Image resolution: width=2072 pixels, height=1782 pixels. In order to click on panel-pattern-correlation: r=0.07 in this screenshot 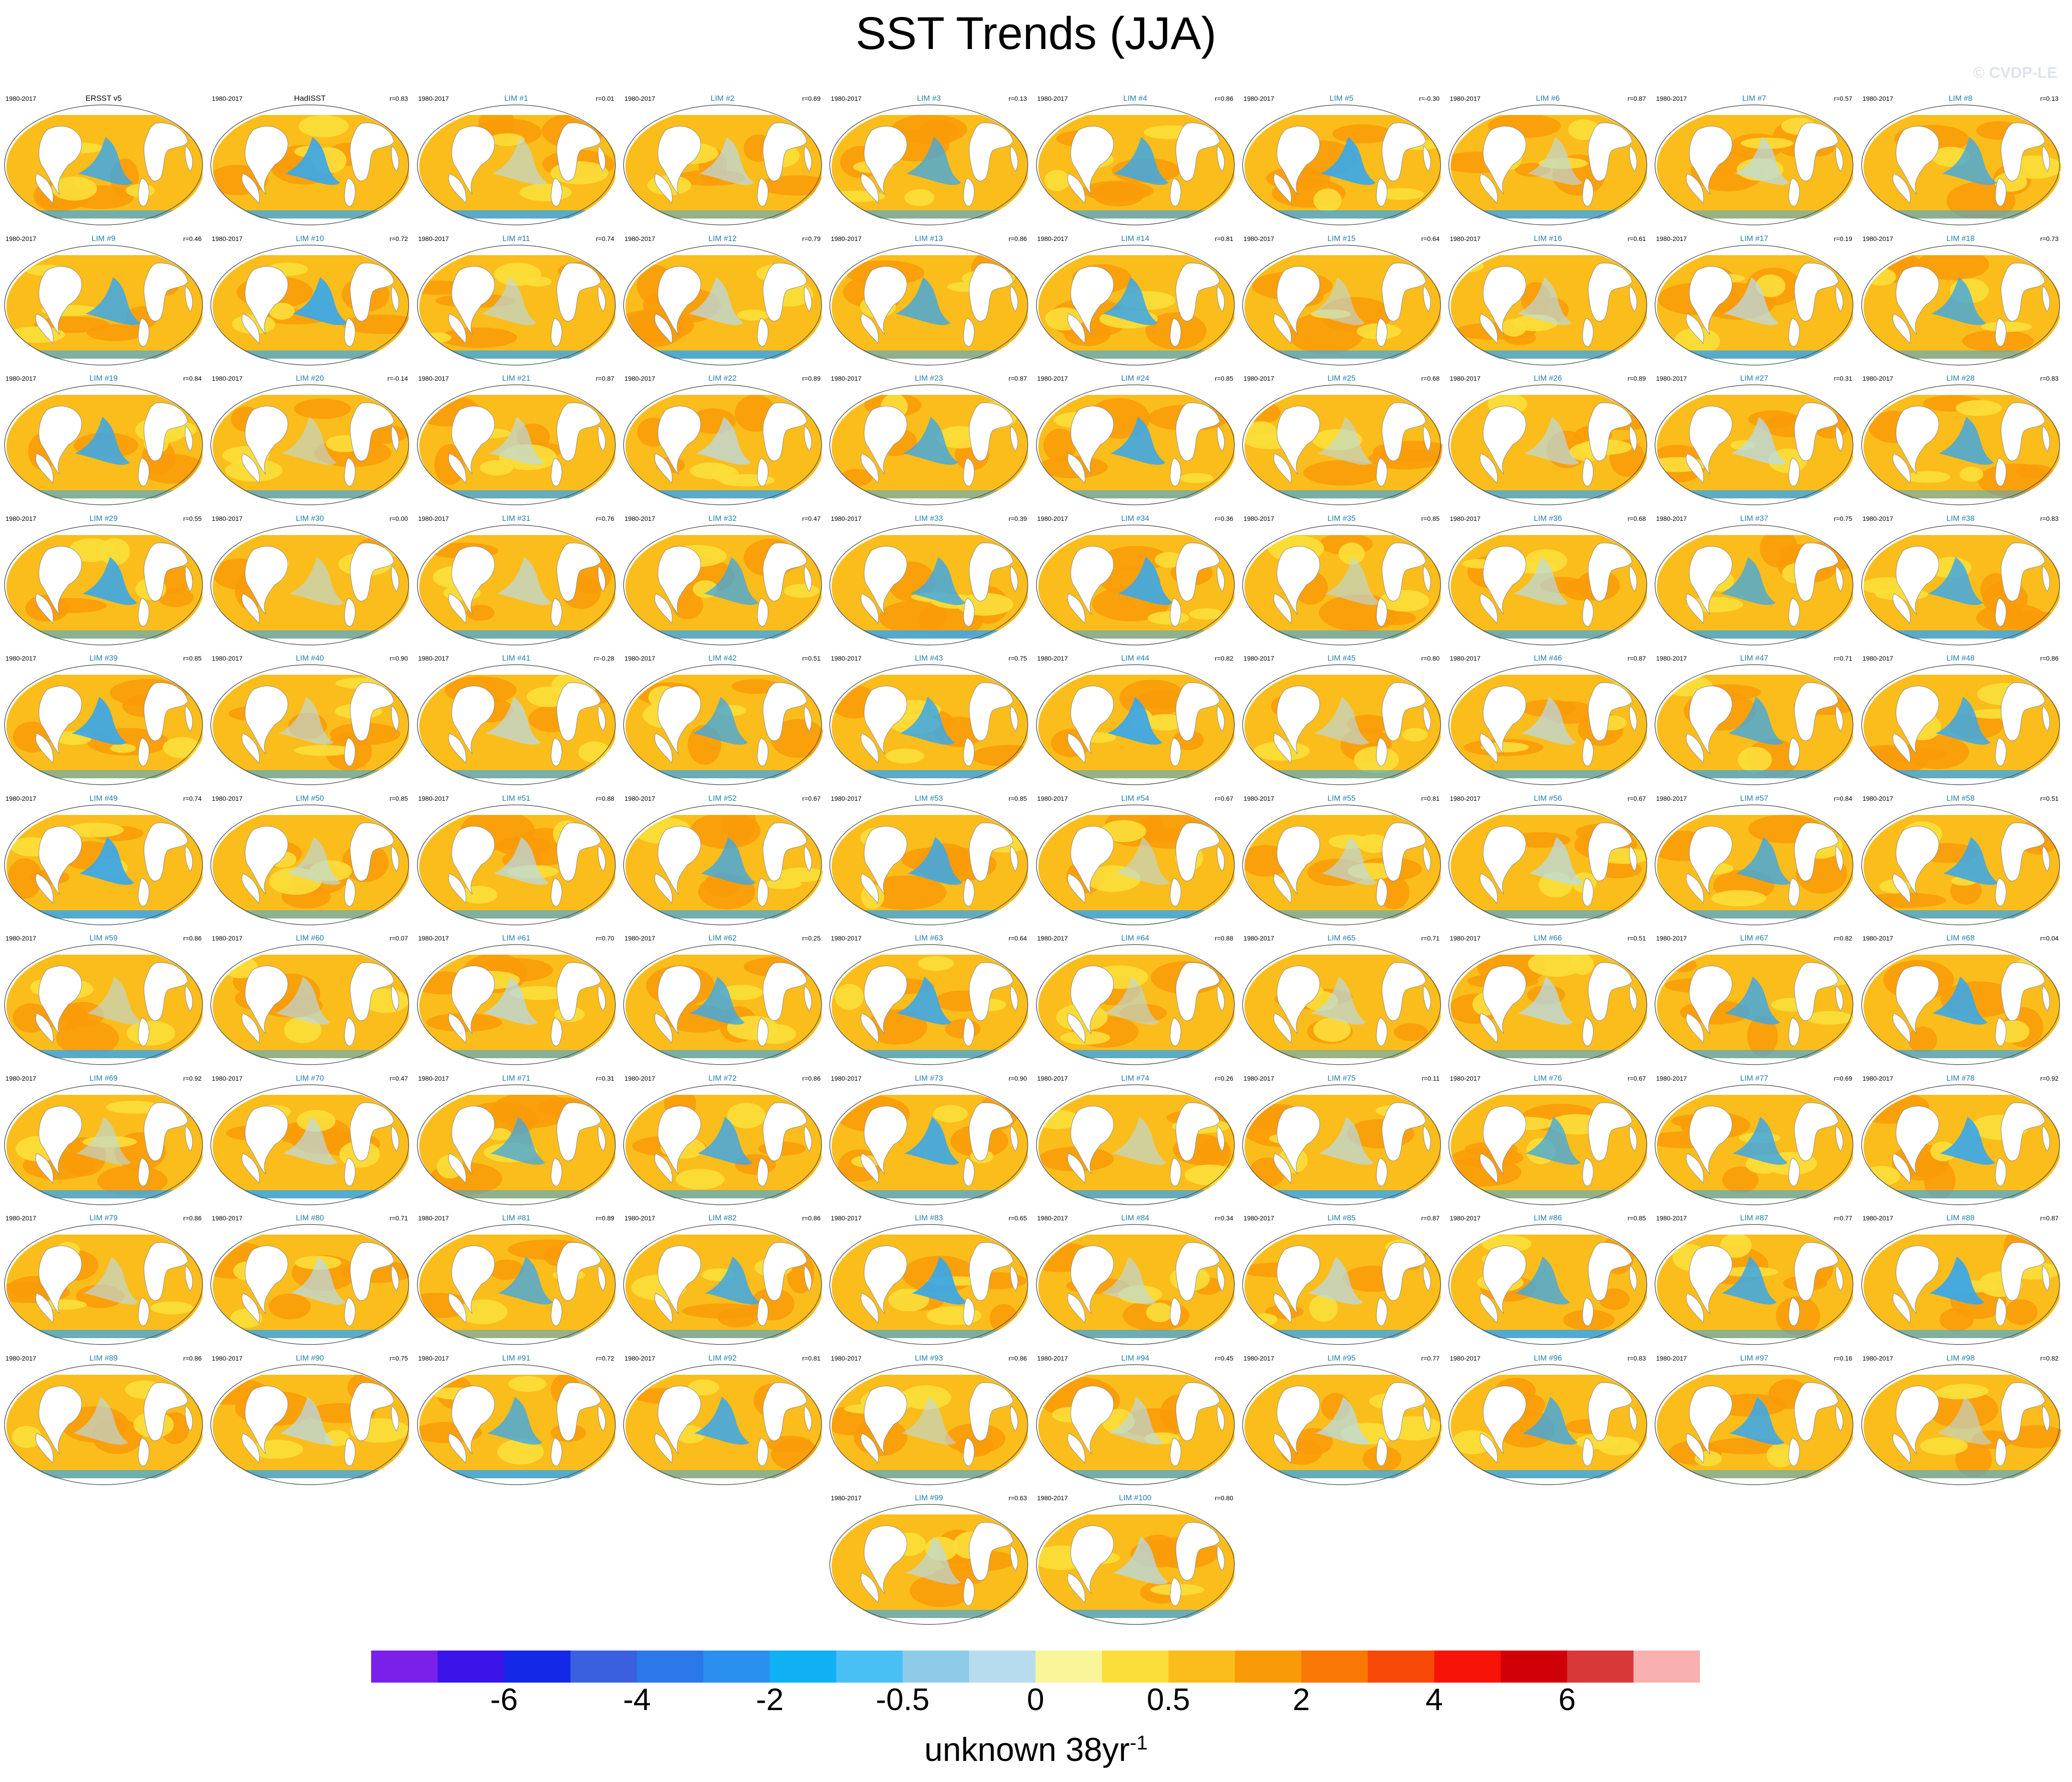, I will do `click(399, 938)`.